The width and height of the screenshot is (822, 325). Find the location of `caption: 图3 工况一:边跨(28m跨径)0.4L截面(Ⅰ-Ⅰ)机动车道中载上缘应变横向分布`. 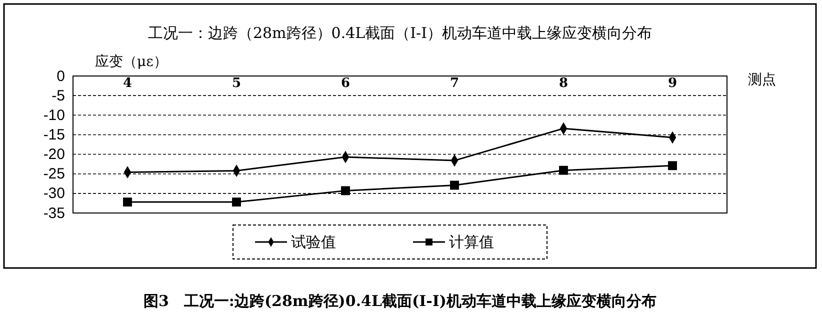

caption: 图3 工况一:边跨(28m跨径)0.4L截面(Ⅰ-Ⅰ)机动车道中载上缘应变横向分布 is located at coordinates (400, 301).